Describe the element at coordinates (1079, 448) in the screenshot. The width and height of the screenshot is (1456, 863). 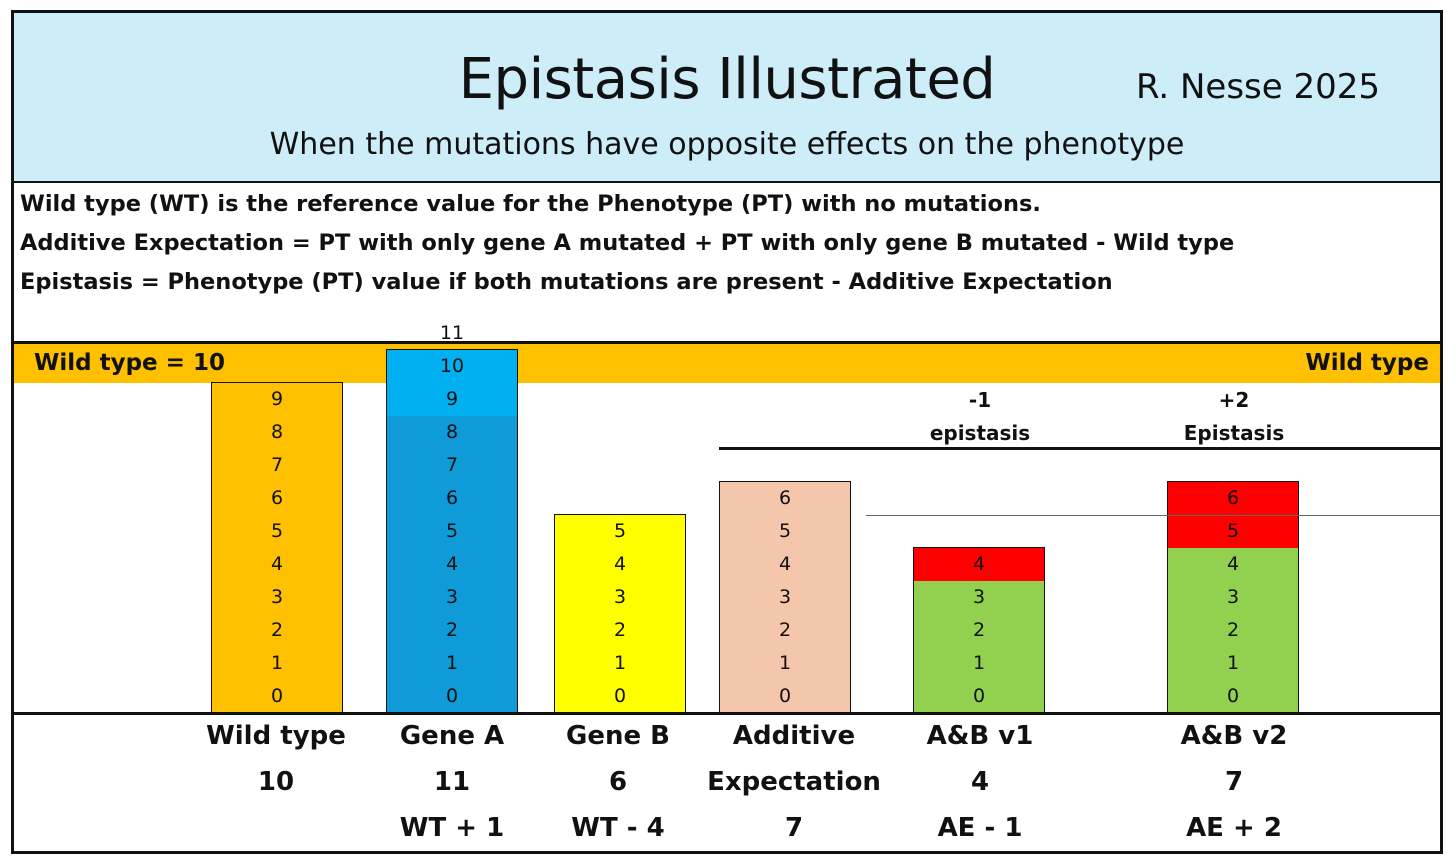
I see `additive-expectation-line` at that location.